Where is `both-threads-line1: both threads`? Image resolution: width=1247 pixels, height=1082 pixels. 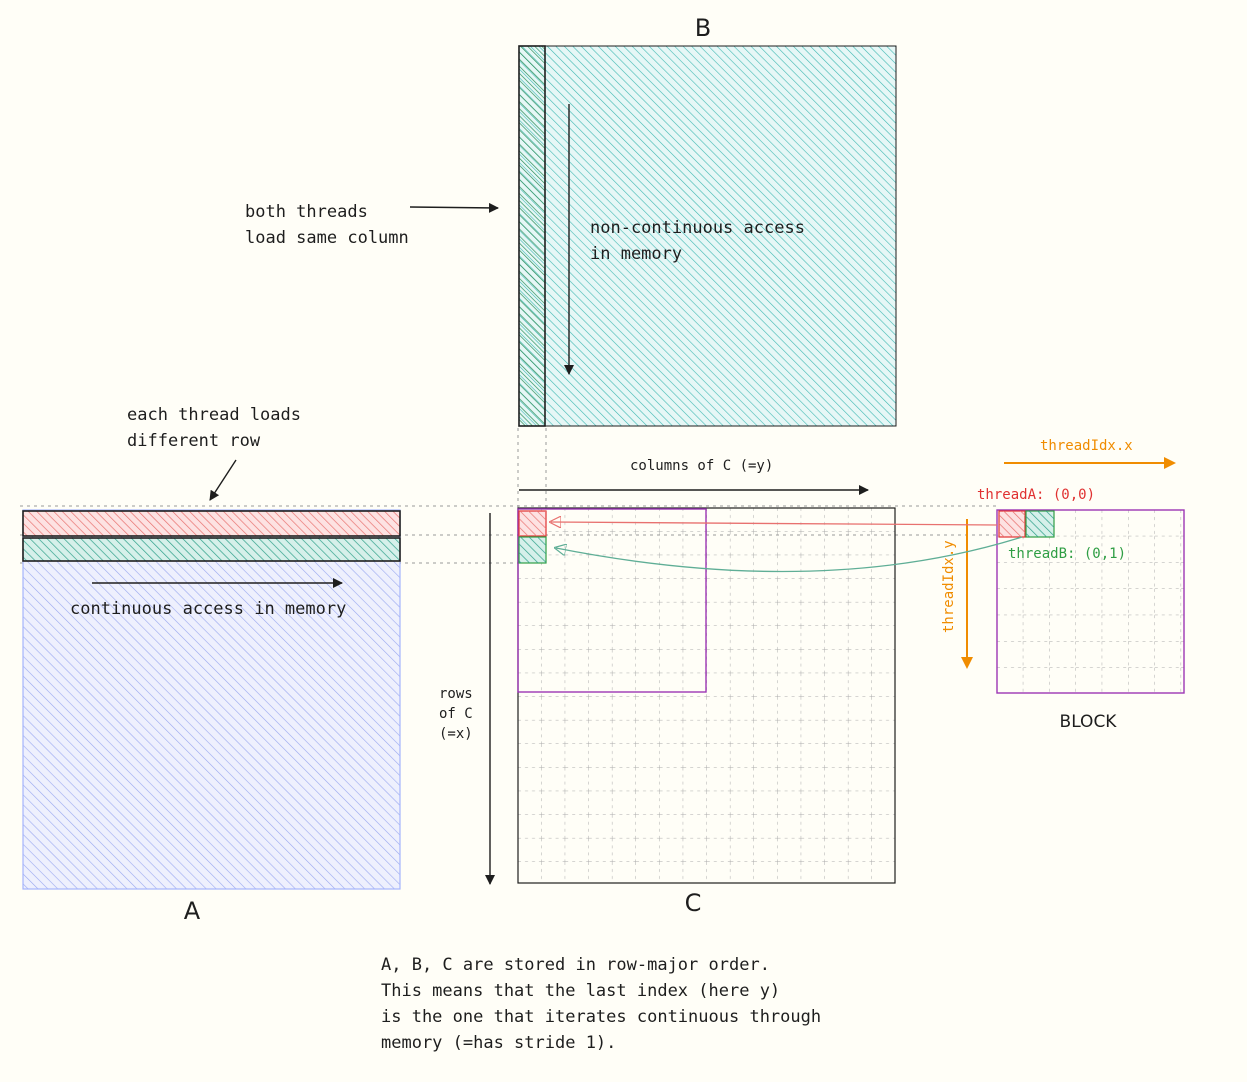 both-threads-line1: both threads is located at coordinates (306, 212).